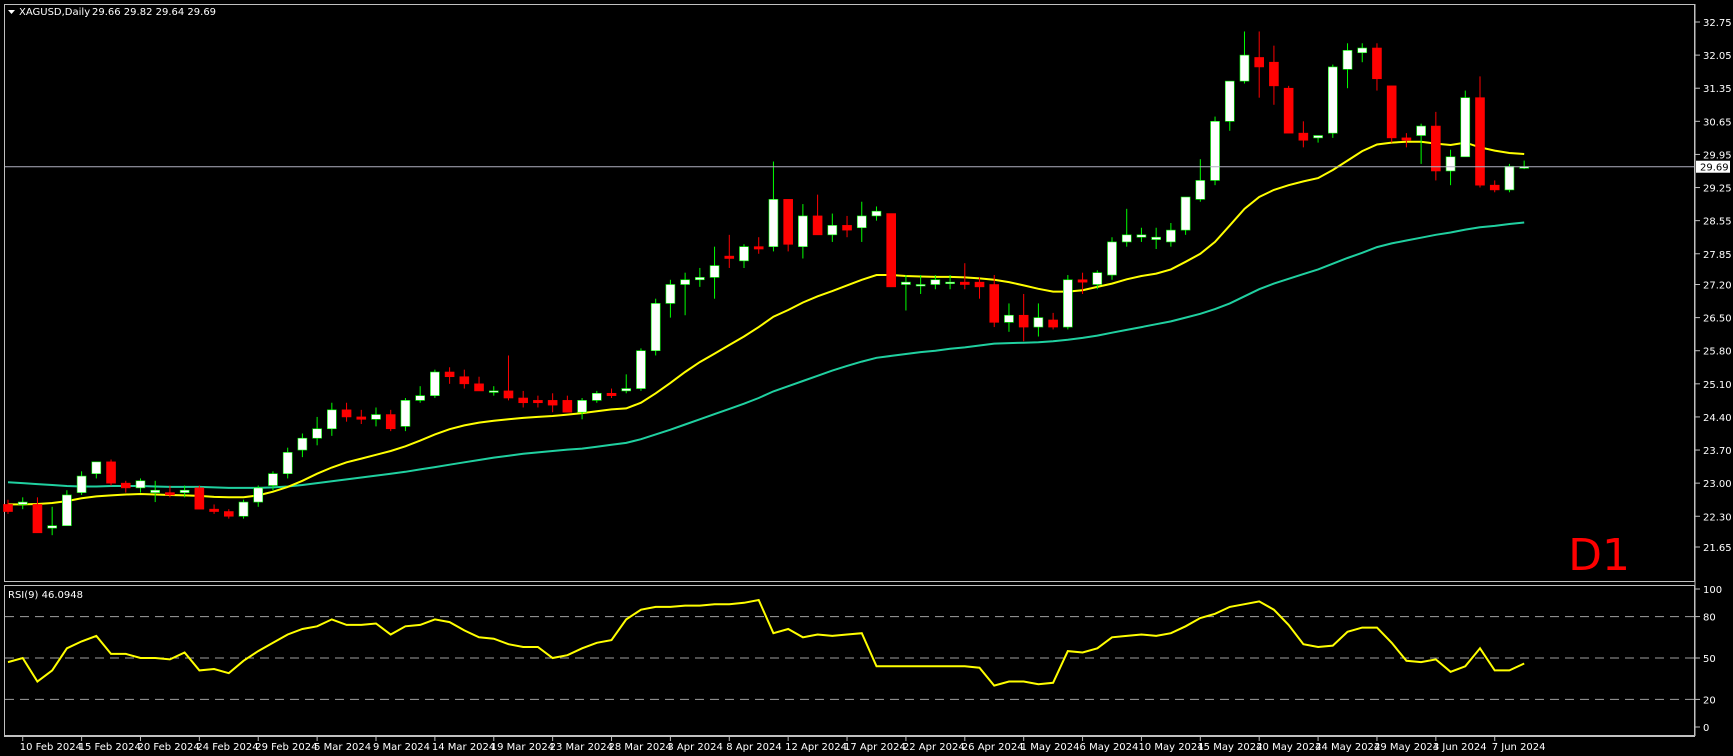 The width and height of the screenshot is (1733, 756). I want to click on time-tick-label: 10 Feb 2024, so click(51, 747).